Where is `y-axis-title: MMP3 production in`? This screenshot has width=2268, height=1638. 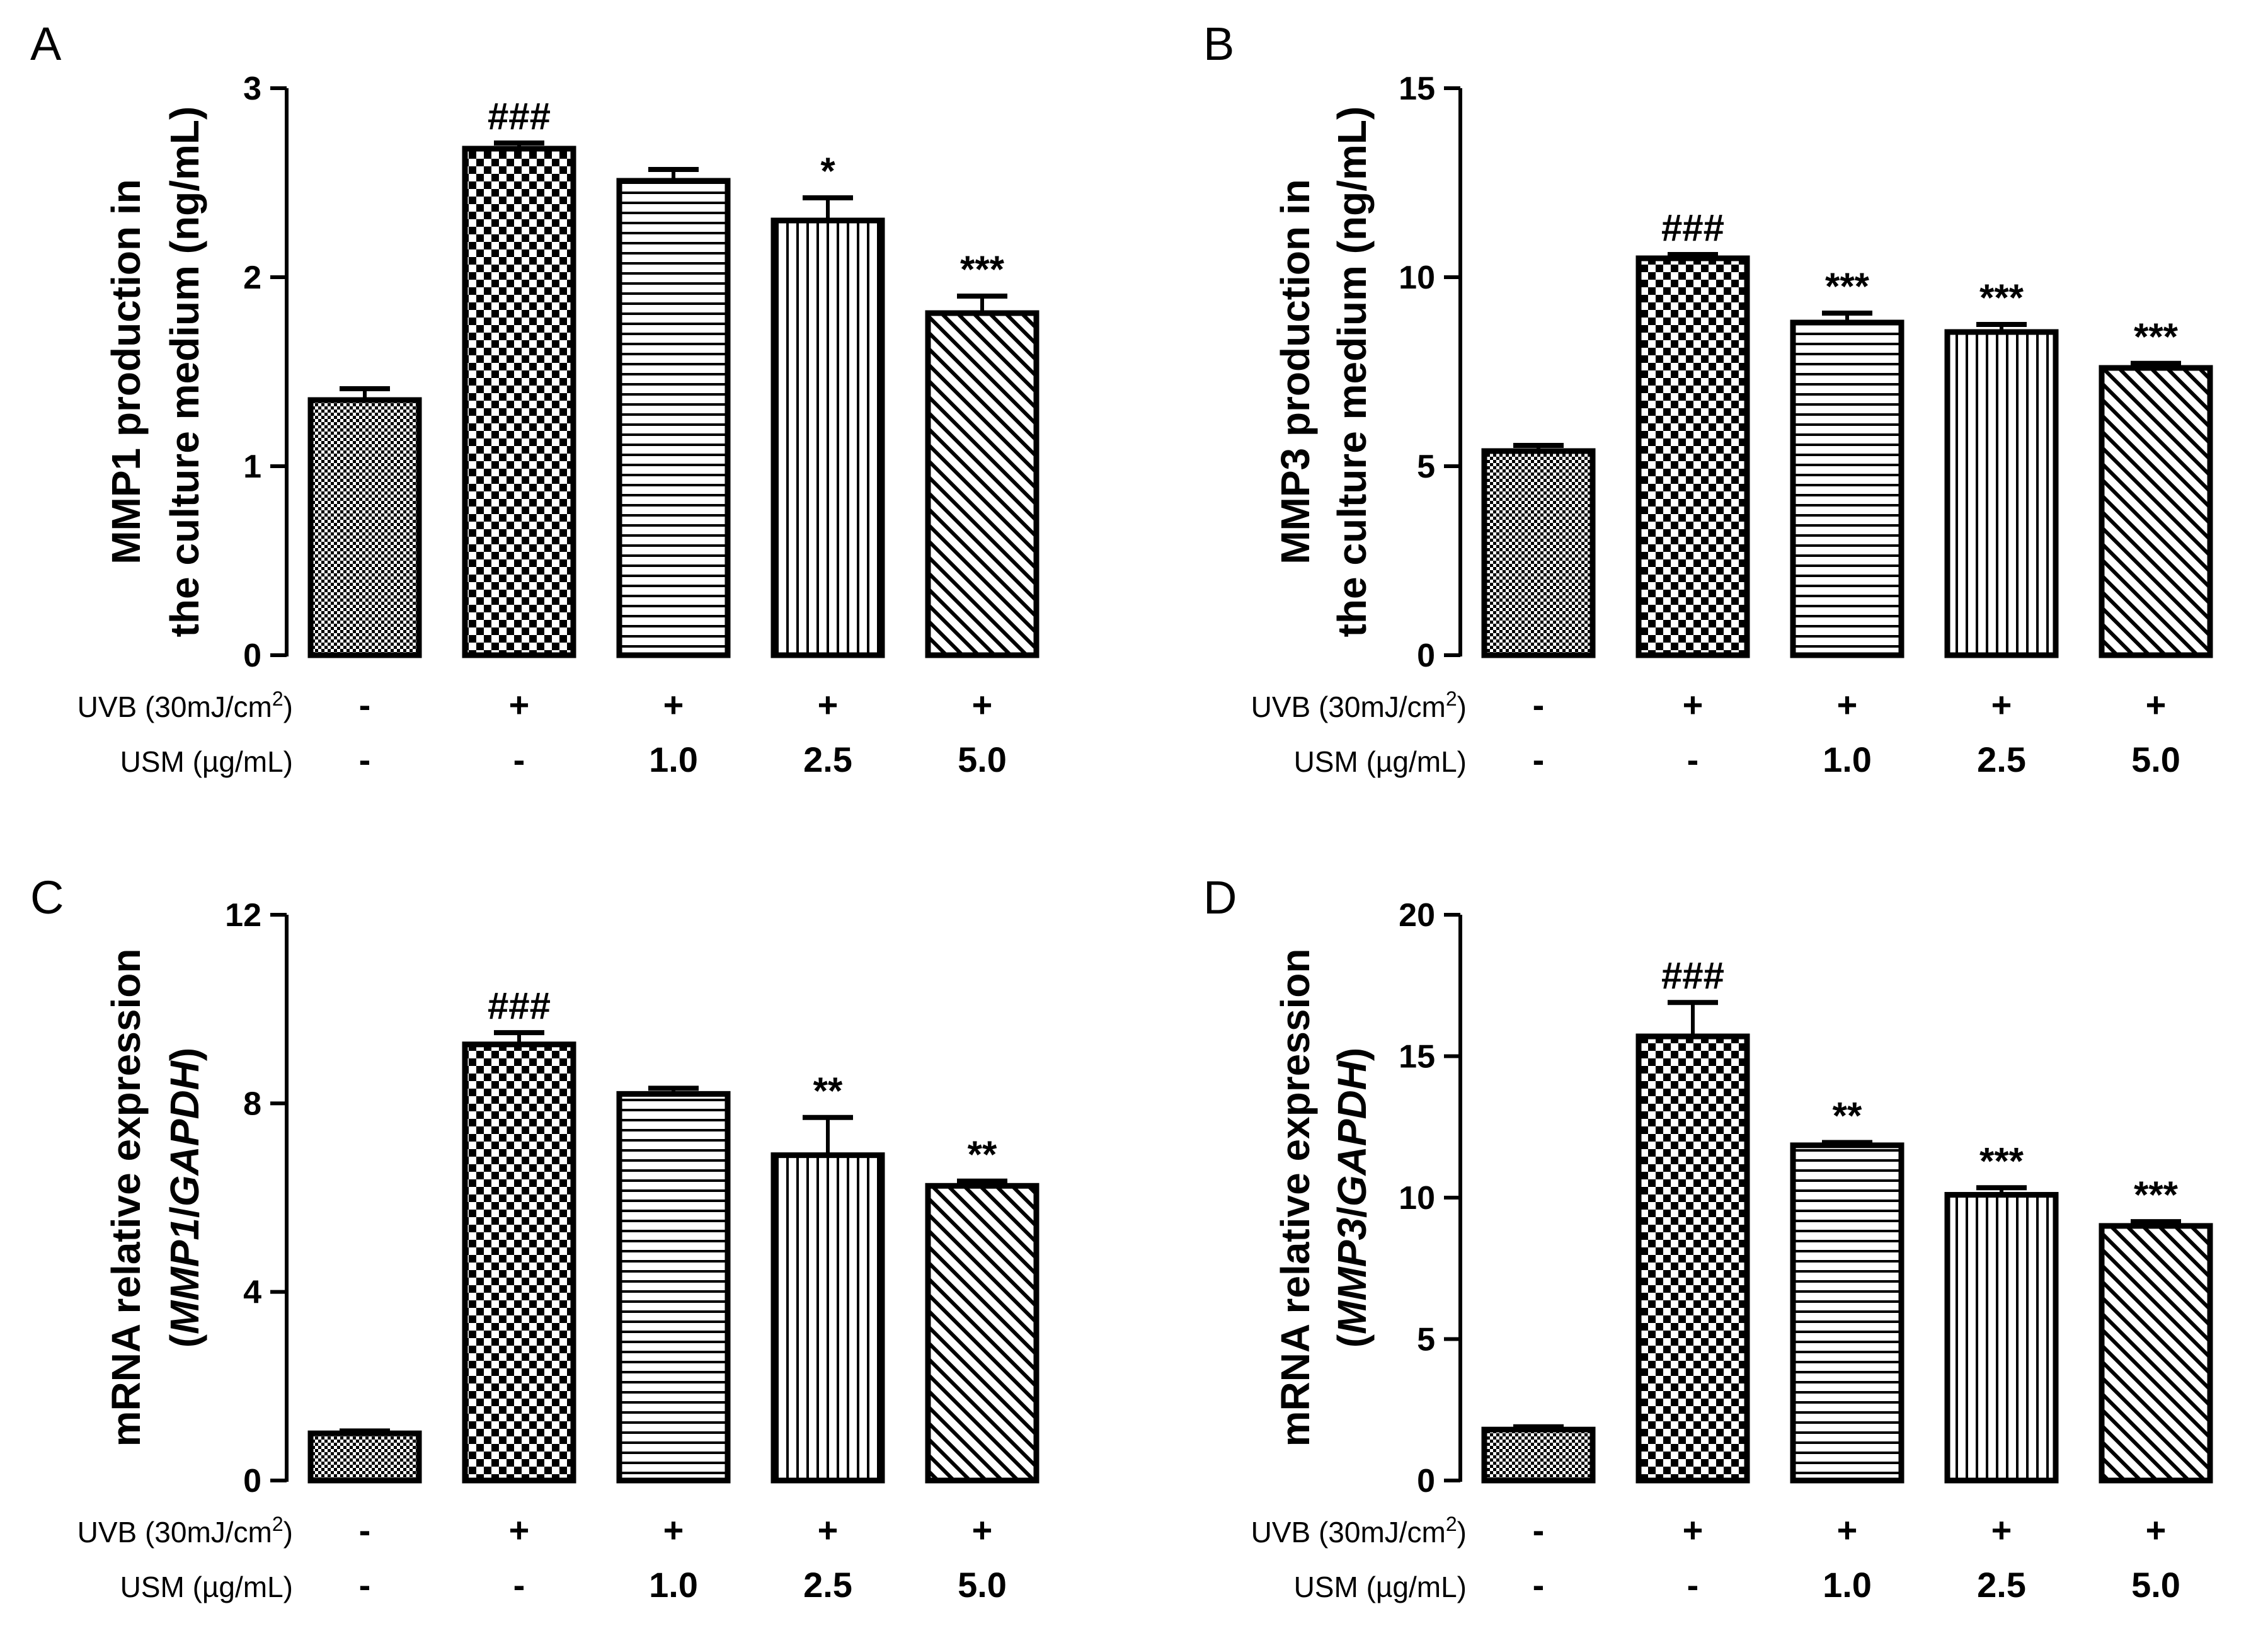 y-axis-title: MMP3 production in is located at coordinates (1295, 371).